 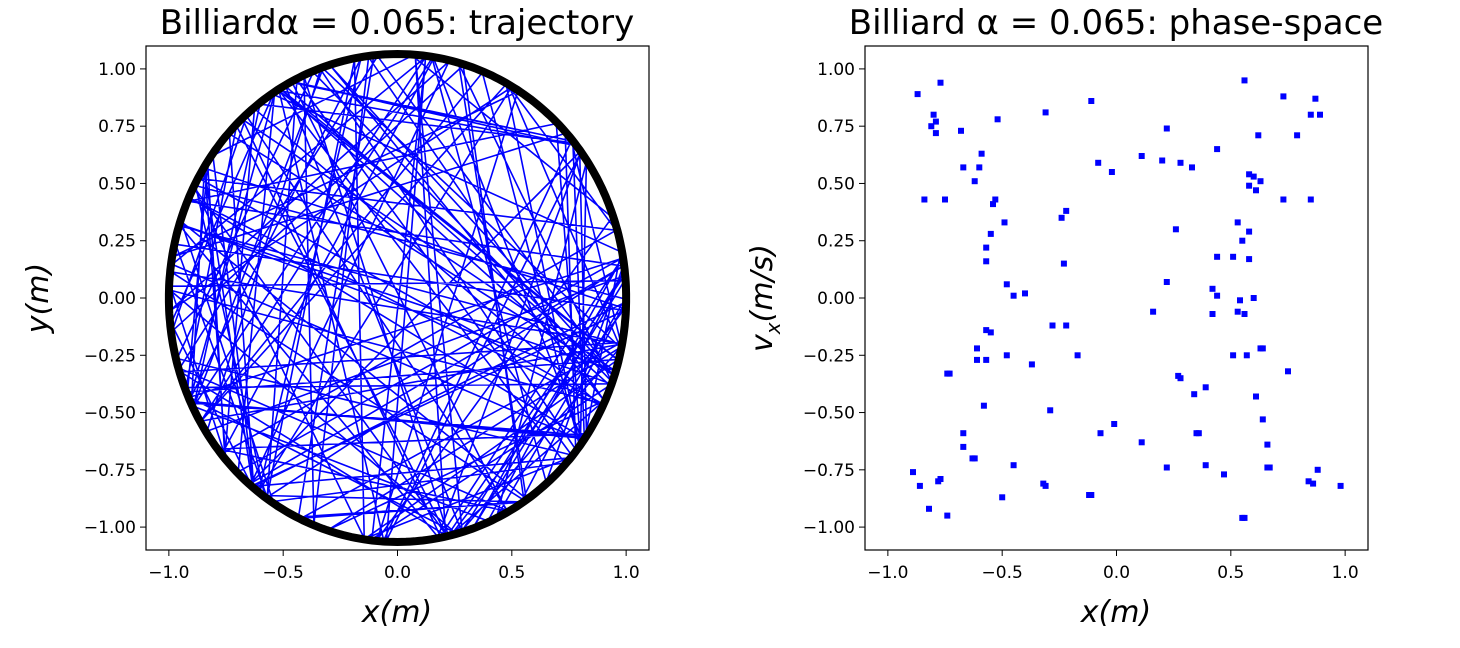 What do you see at coordinates (1345, 573) in the screenshot?
I see `x-tick-label: 1.0` at bounding box center [1345, 573].